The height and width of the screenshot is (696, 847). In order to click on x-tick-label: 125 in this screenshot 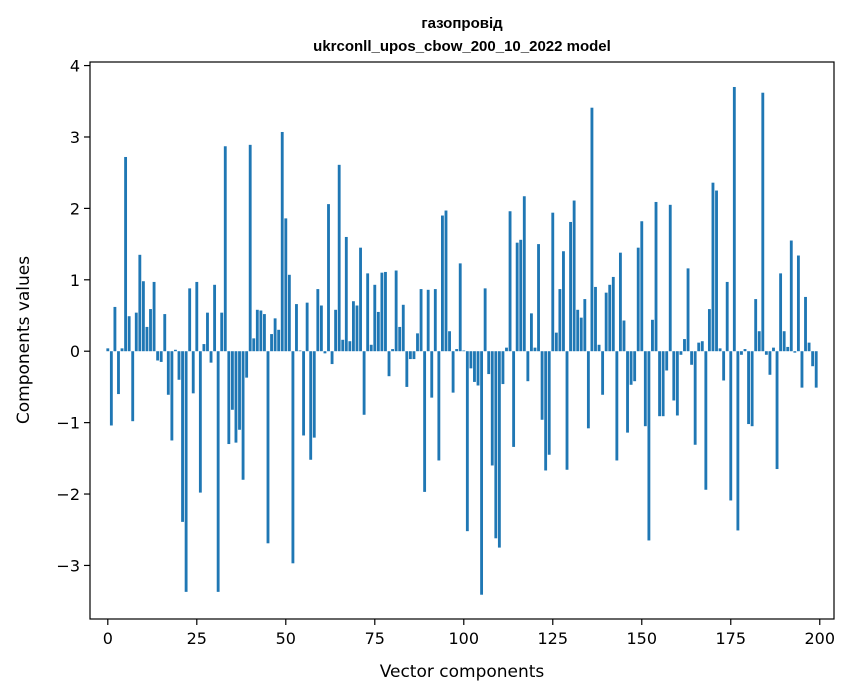, I will do `click(553, 638)`.